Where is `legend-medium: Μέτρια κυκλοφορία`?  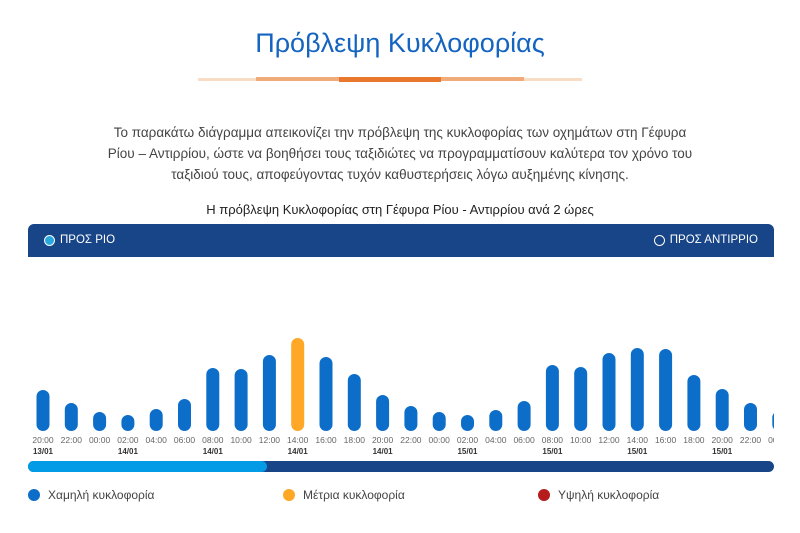
legend-medium: Μέτρια κυκλοφορία is located at coordinates (344, 495).